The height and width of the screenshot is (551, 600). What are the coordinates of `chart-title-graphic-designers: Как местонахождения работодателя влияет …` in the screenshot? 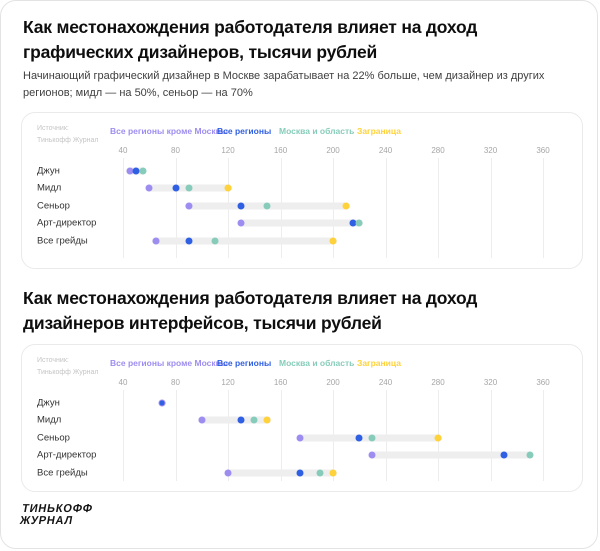 It's located at (250, 39).